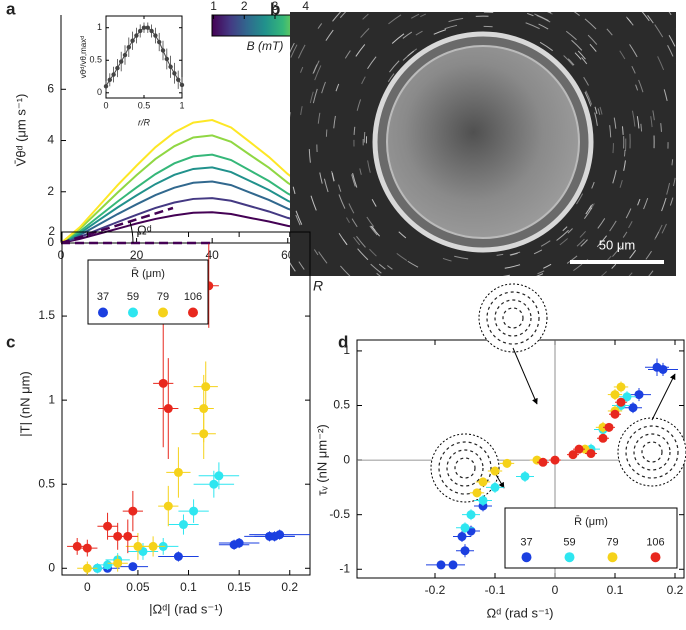 Image resolution: width=686 pixels, height=630 pixels. Describe the element at coordinates (50, 88) in the screenshot. I see `y-tick-label: 6` at that location.